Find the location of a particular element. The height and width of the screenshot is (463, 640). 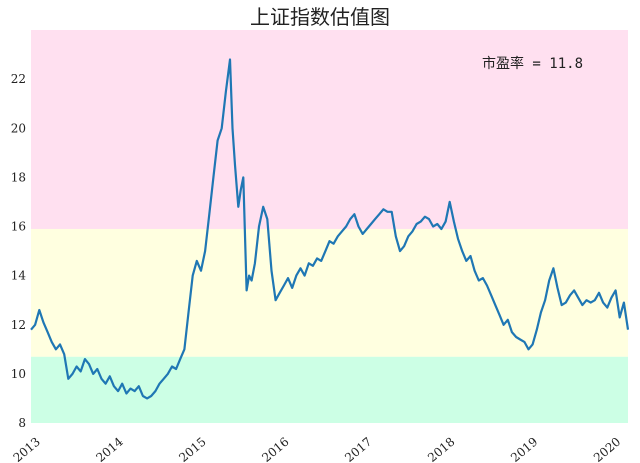

x-tick-2018: 2018 is located at coordinates (441, 449).